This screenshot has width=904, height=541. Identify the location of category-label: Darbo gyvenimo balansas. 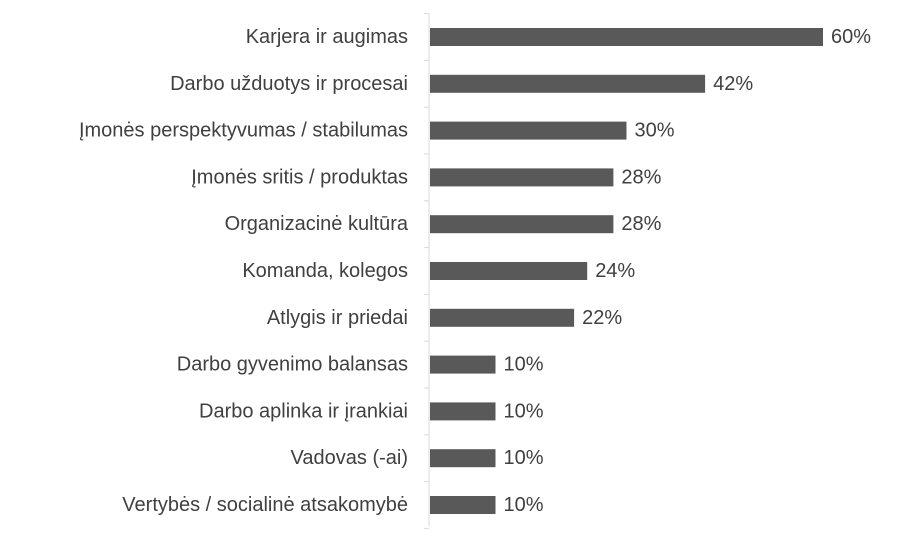
(292, 365).